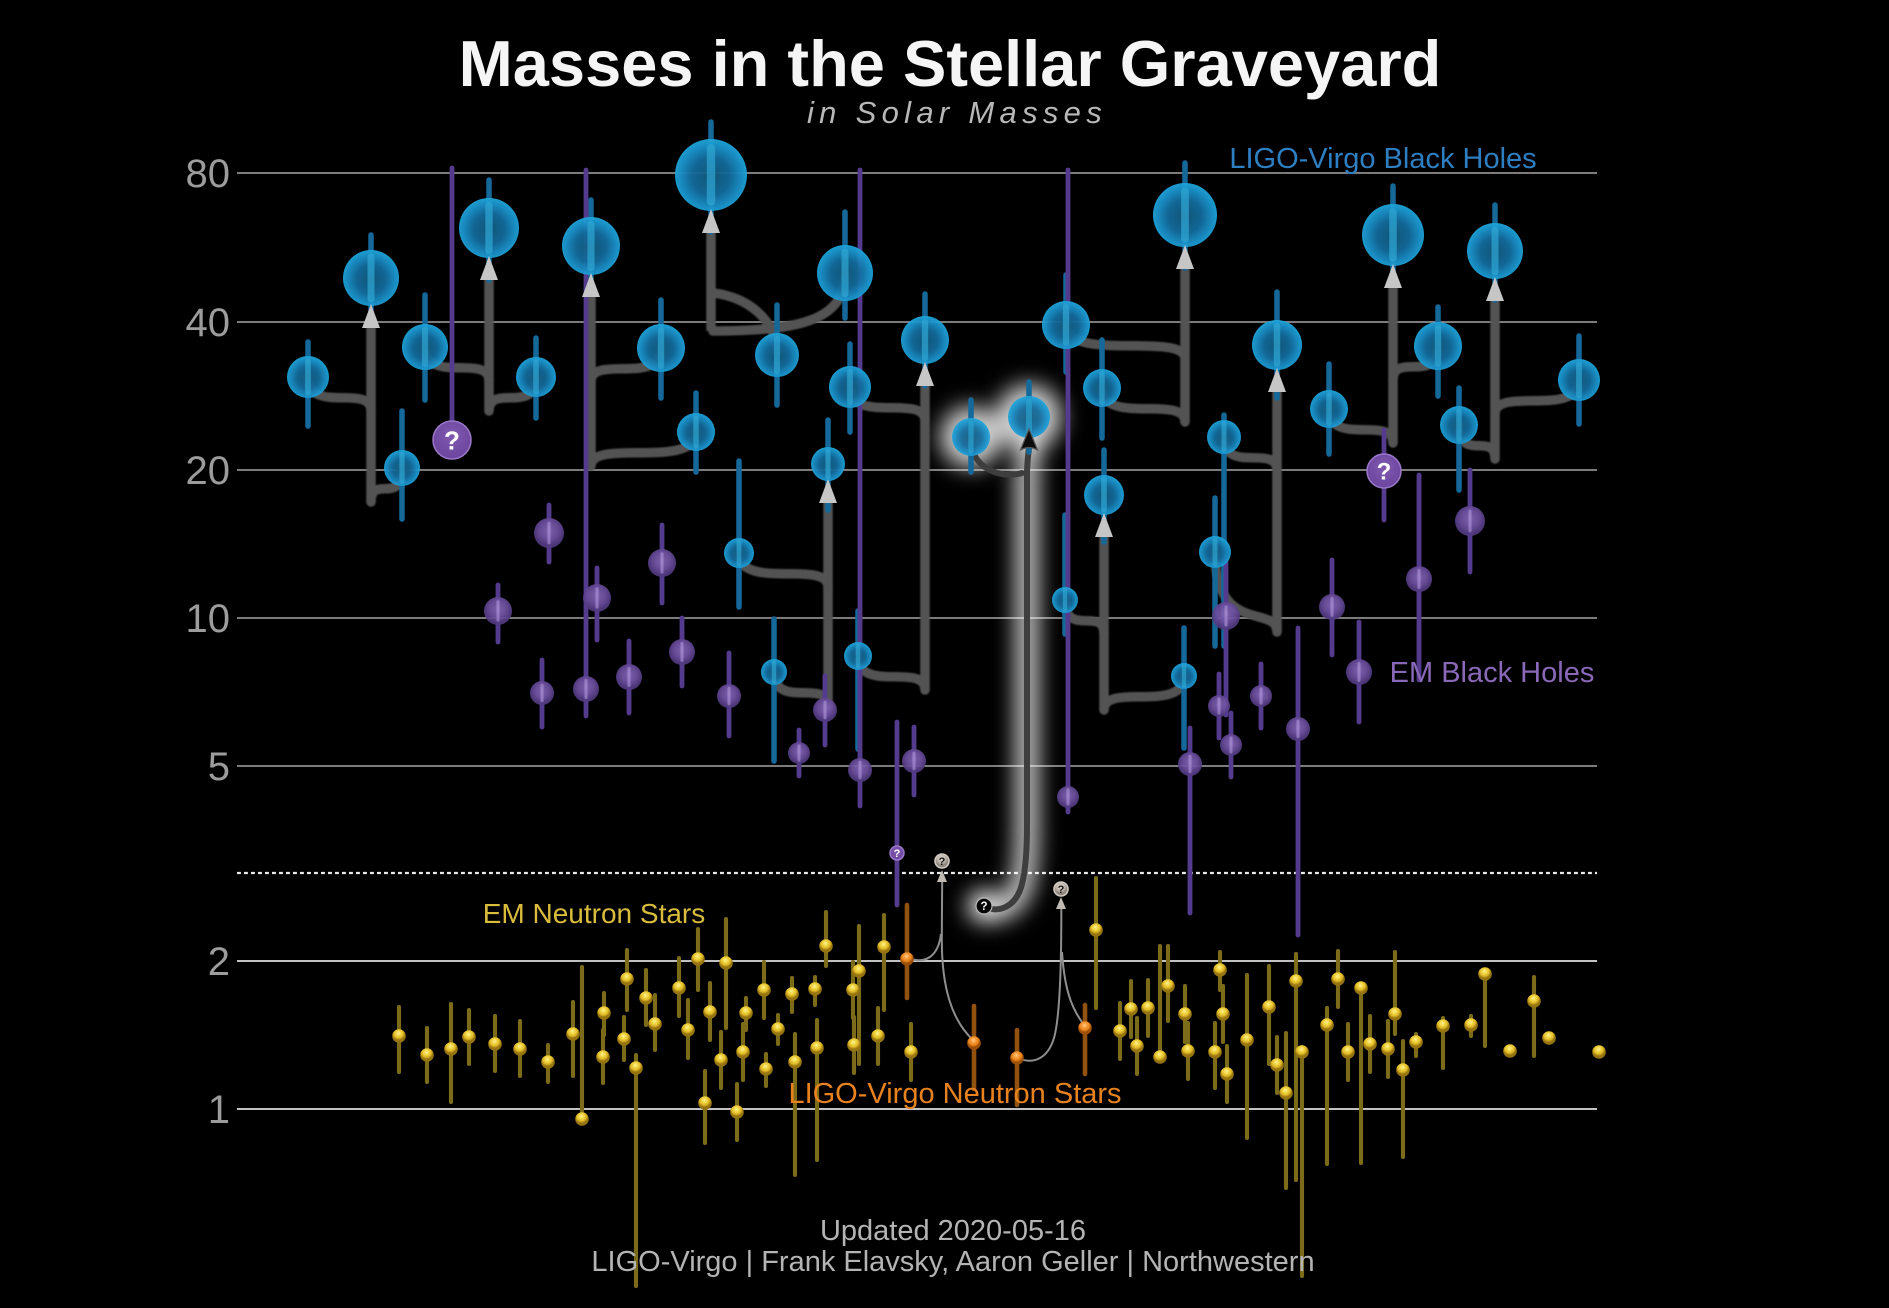 The height and width of the screenshot is (1308, 1889). What do you see at coordinates (1382, 159) in the screenshot?
I see `svg-text: LIGO-Virgo Black Holes` at bounding box center [1382, 159].